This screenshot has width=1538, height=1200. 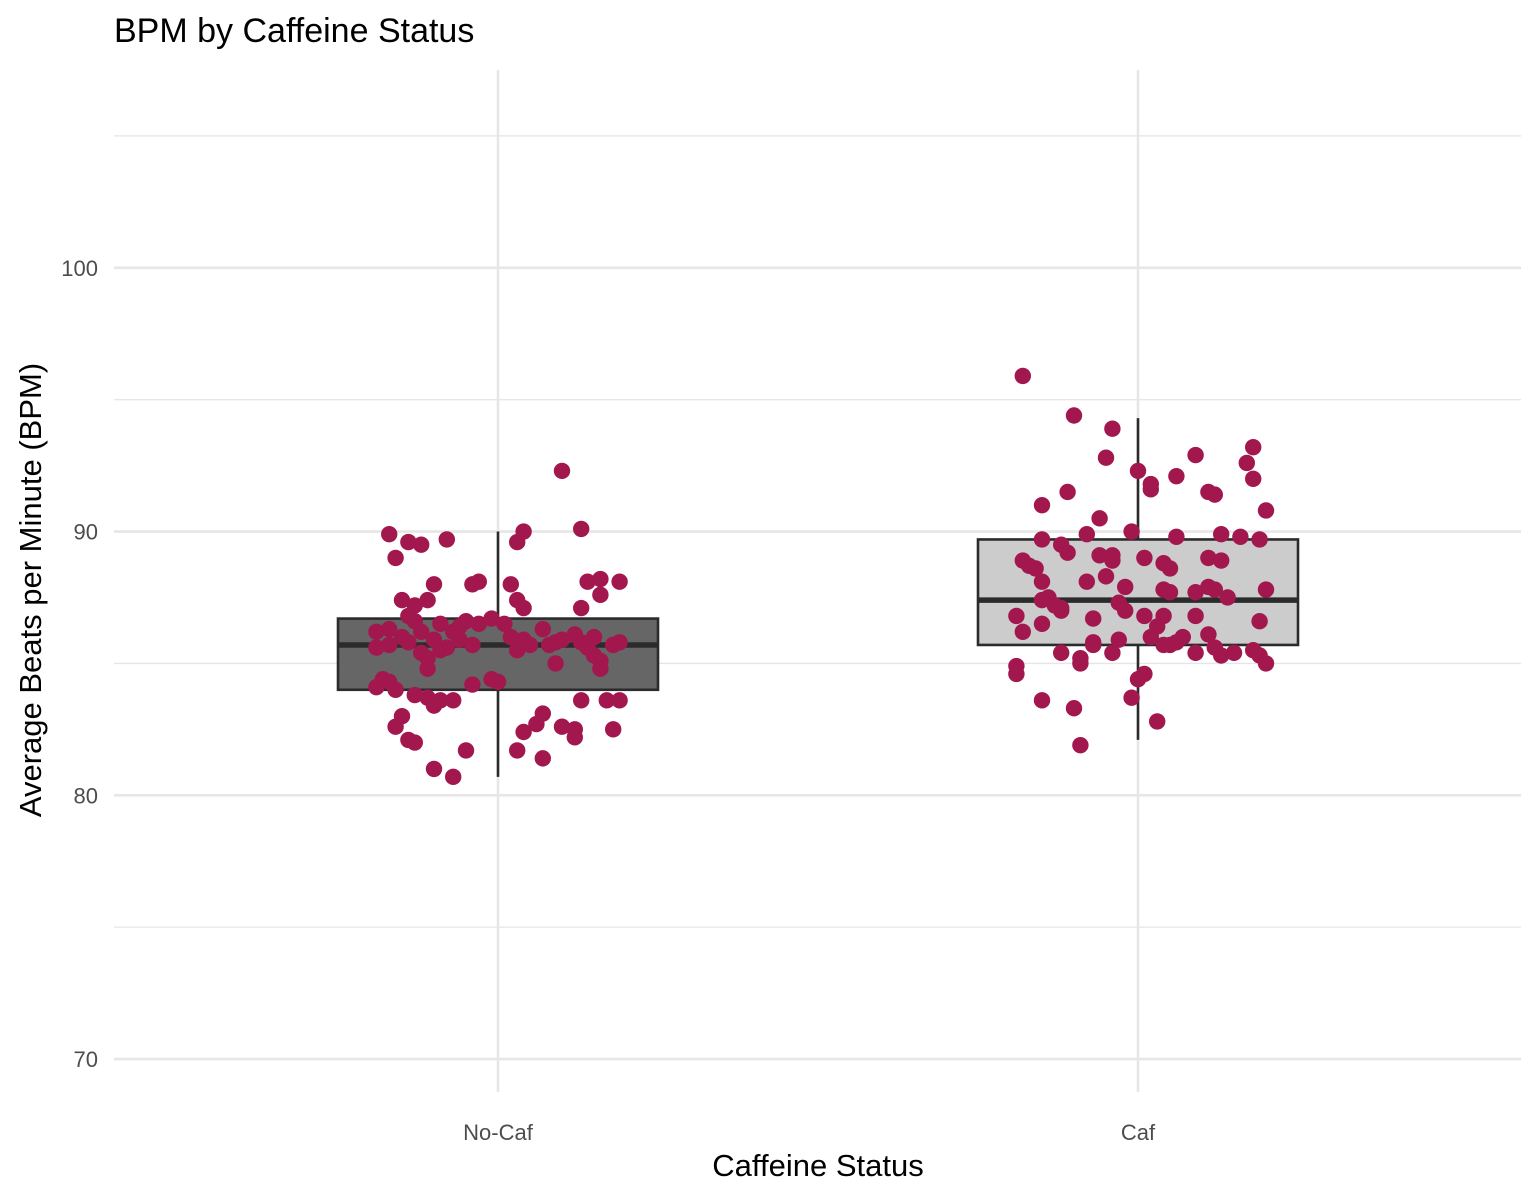 I want to click on y-tick-label: 90, so click(x=86, y=532).